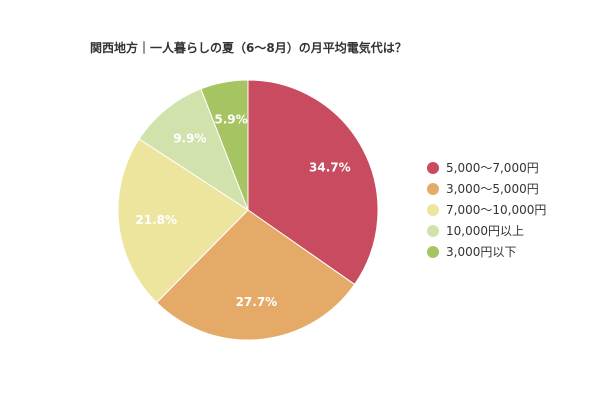  What do you see at coordinates (156, 220) in the screenshot?
I see `slice-value-label-2: 21.8%` at bounding box center [156, 220].